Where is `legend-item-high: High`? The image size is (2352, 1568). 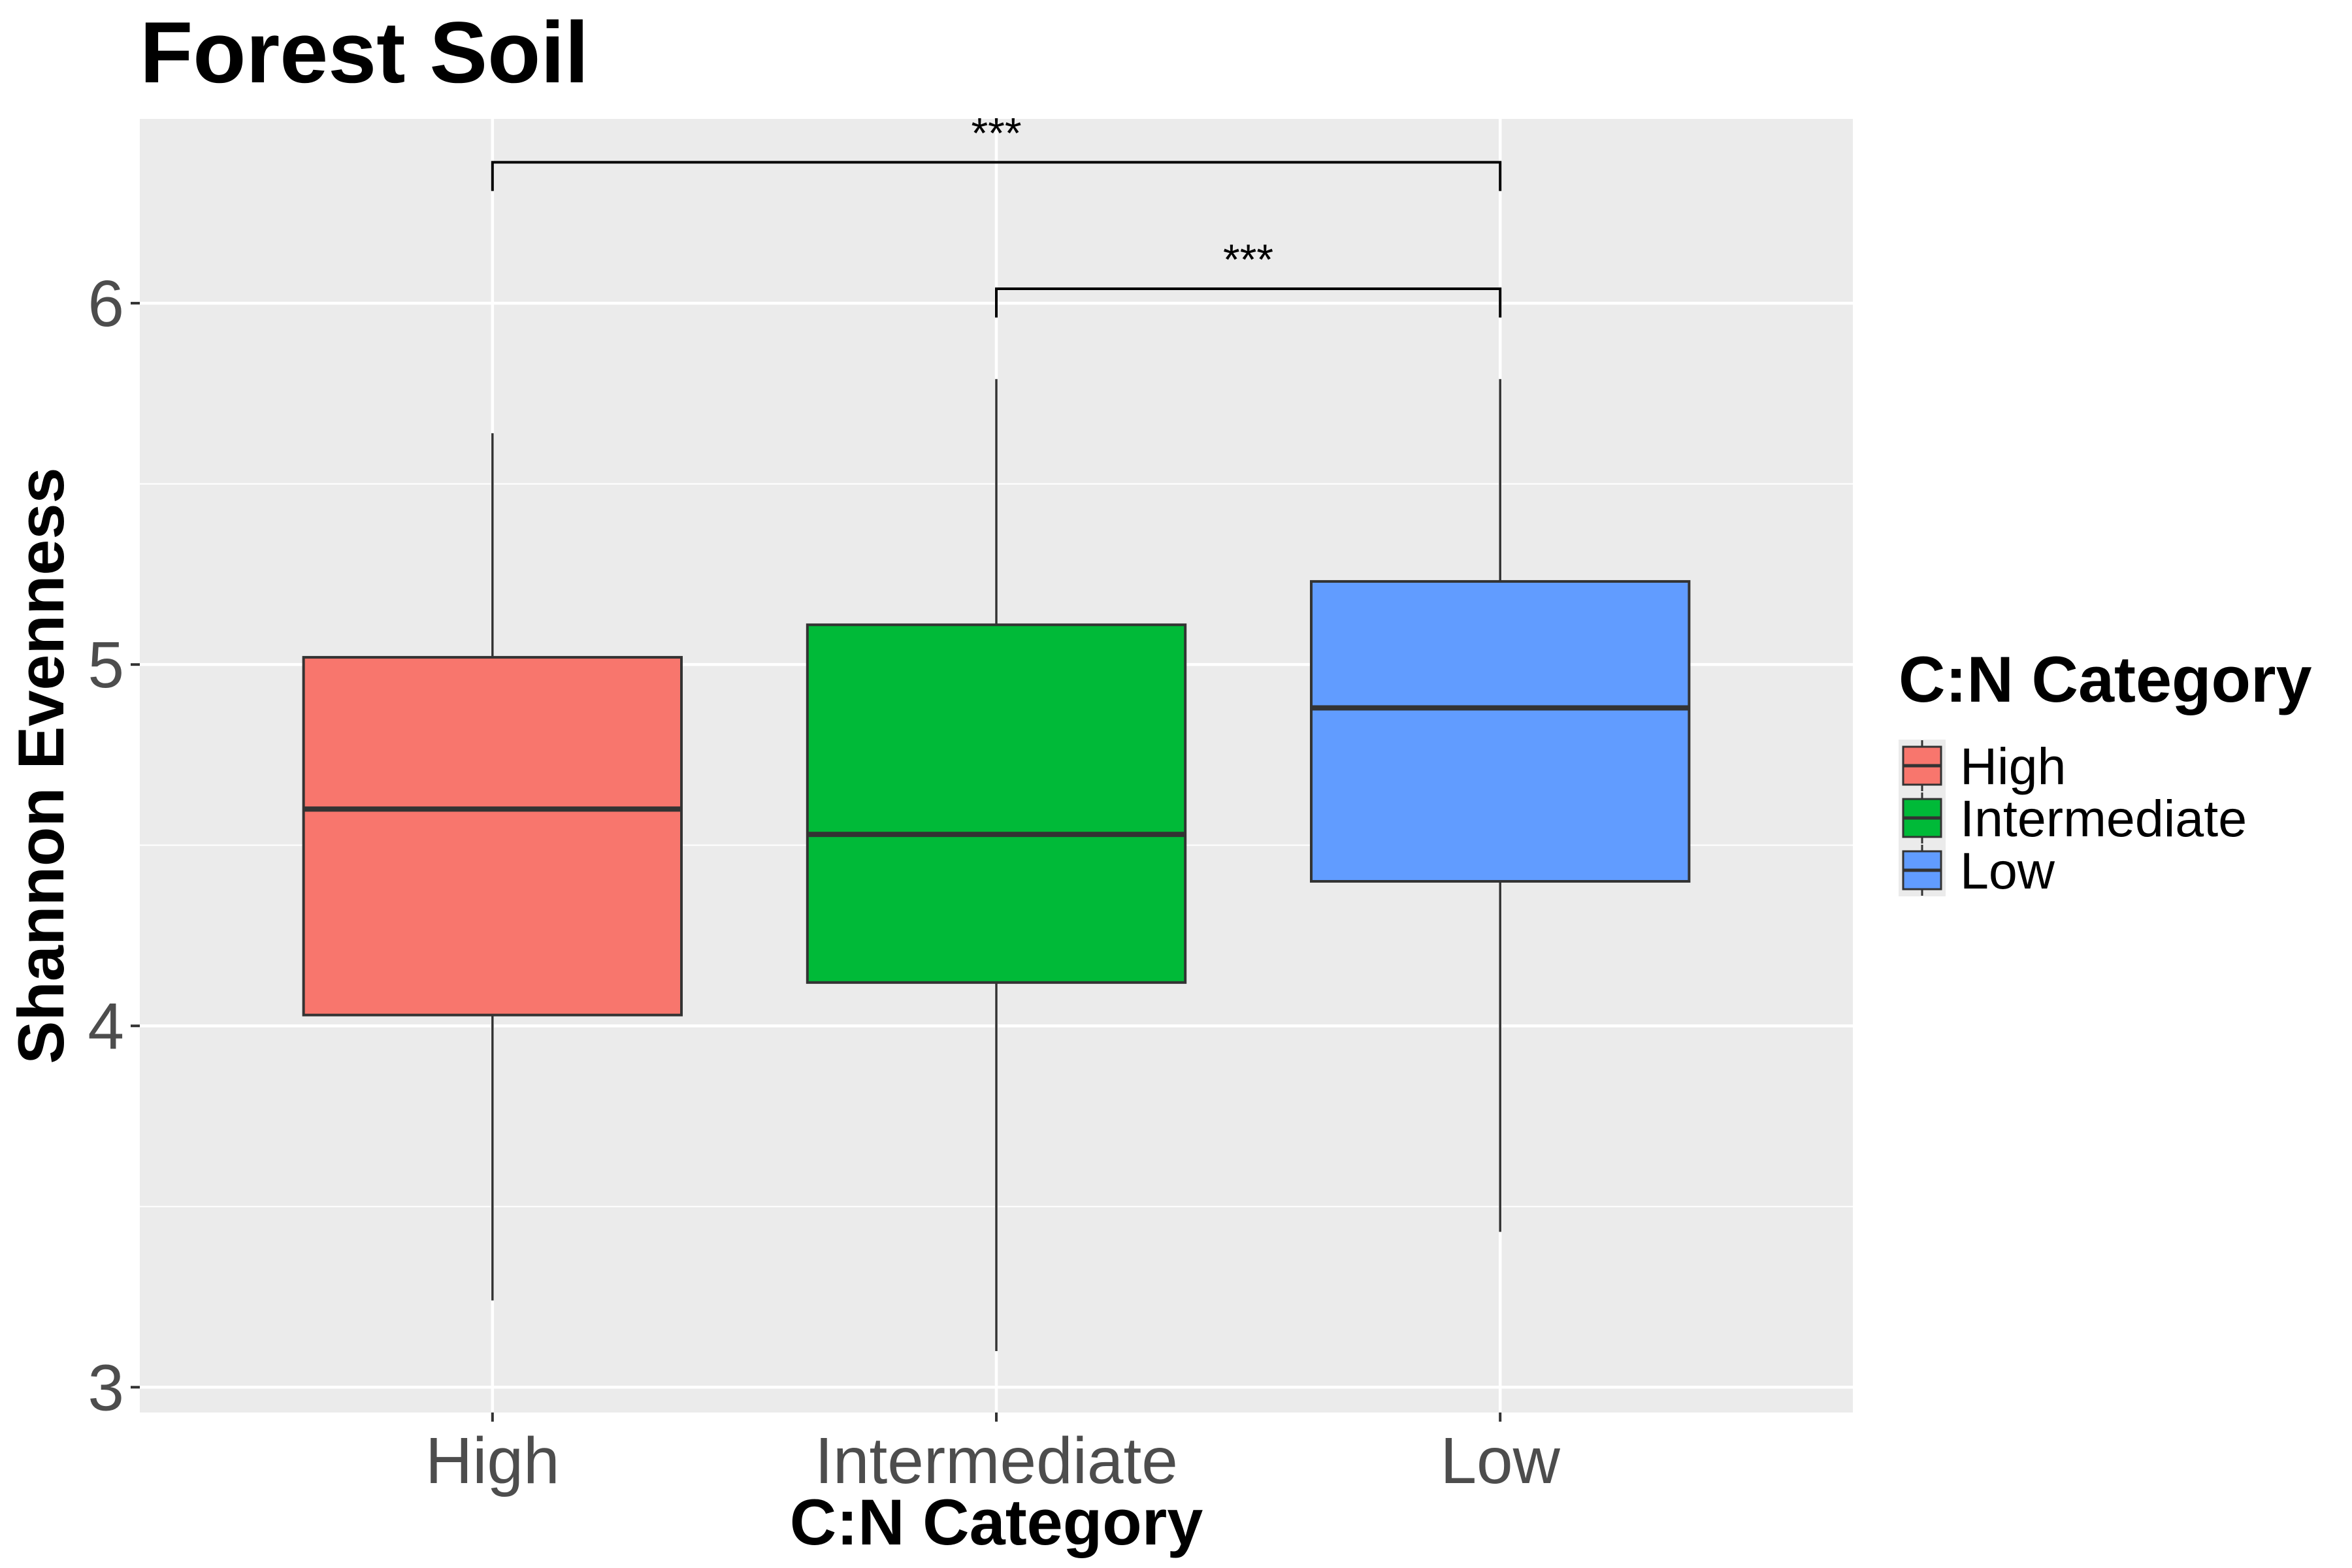 legend-item-high: High is located at coordinates (1984, 766).